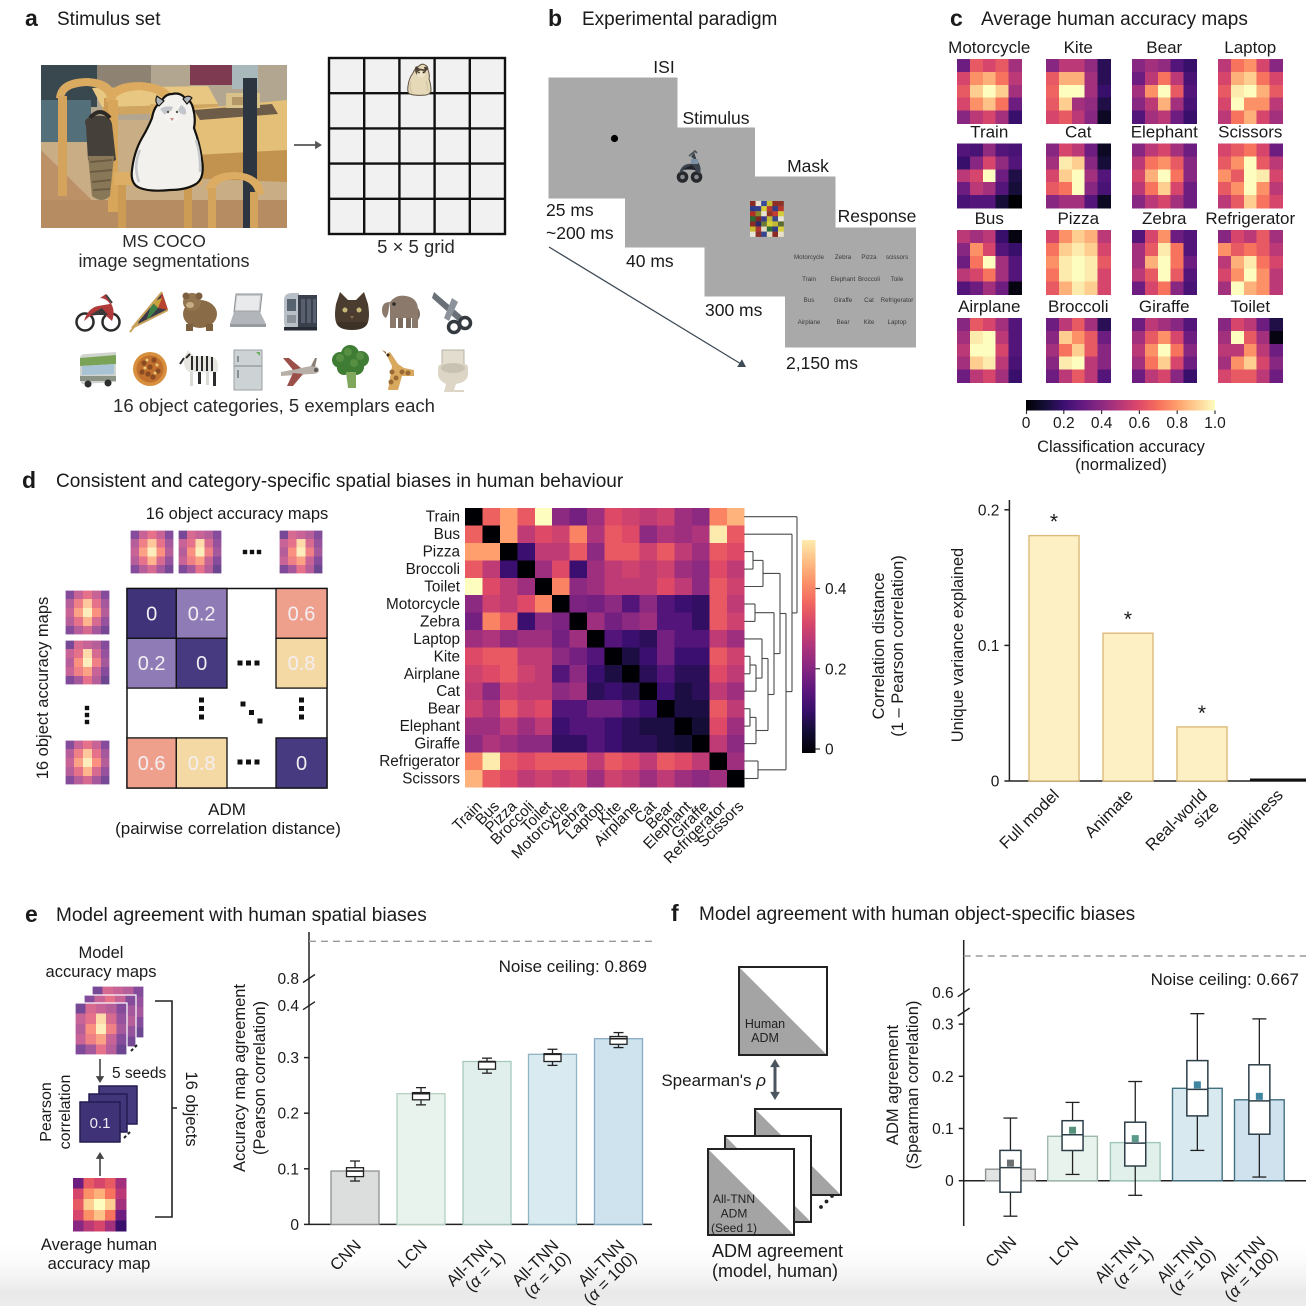 The image size is (1306, 1311). What do you see at coordinates (1114, 19) in the screenshot?
I see `svg-text: Average human accuracy maps` at bounding box center [1114, 19].